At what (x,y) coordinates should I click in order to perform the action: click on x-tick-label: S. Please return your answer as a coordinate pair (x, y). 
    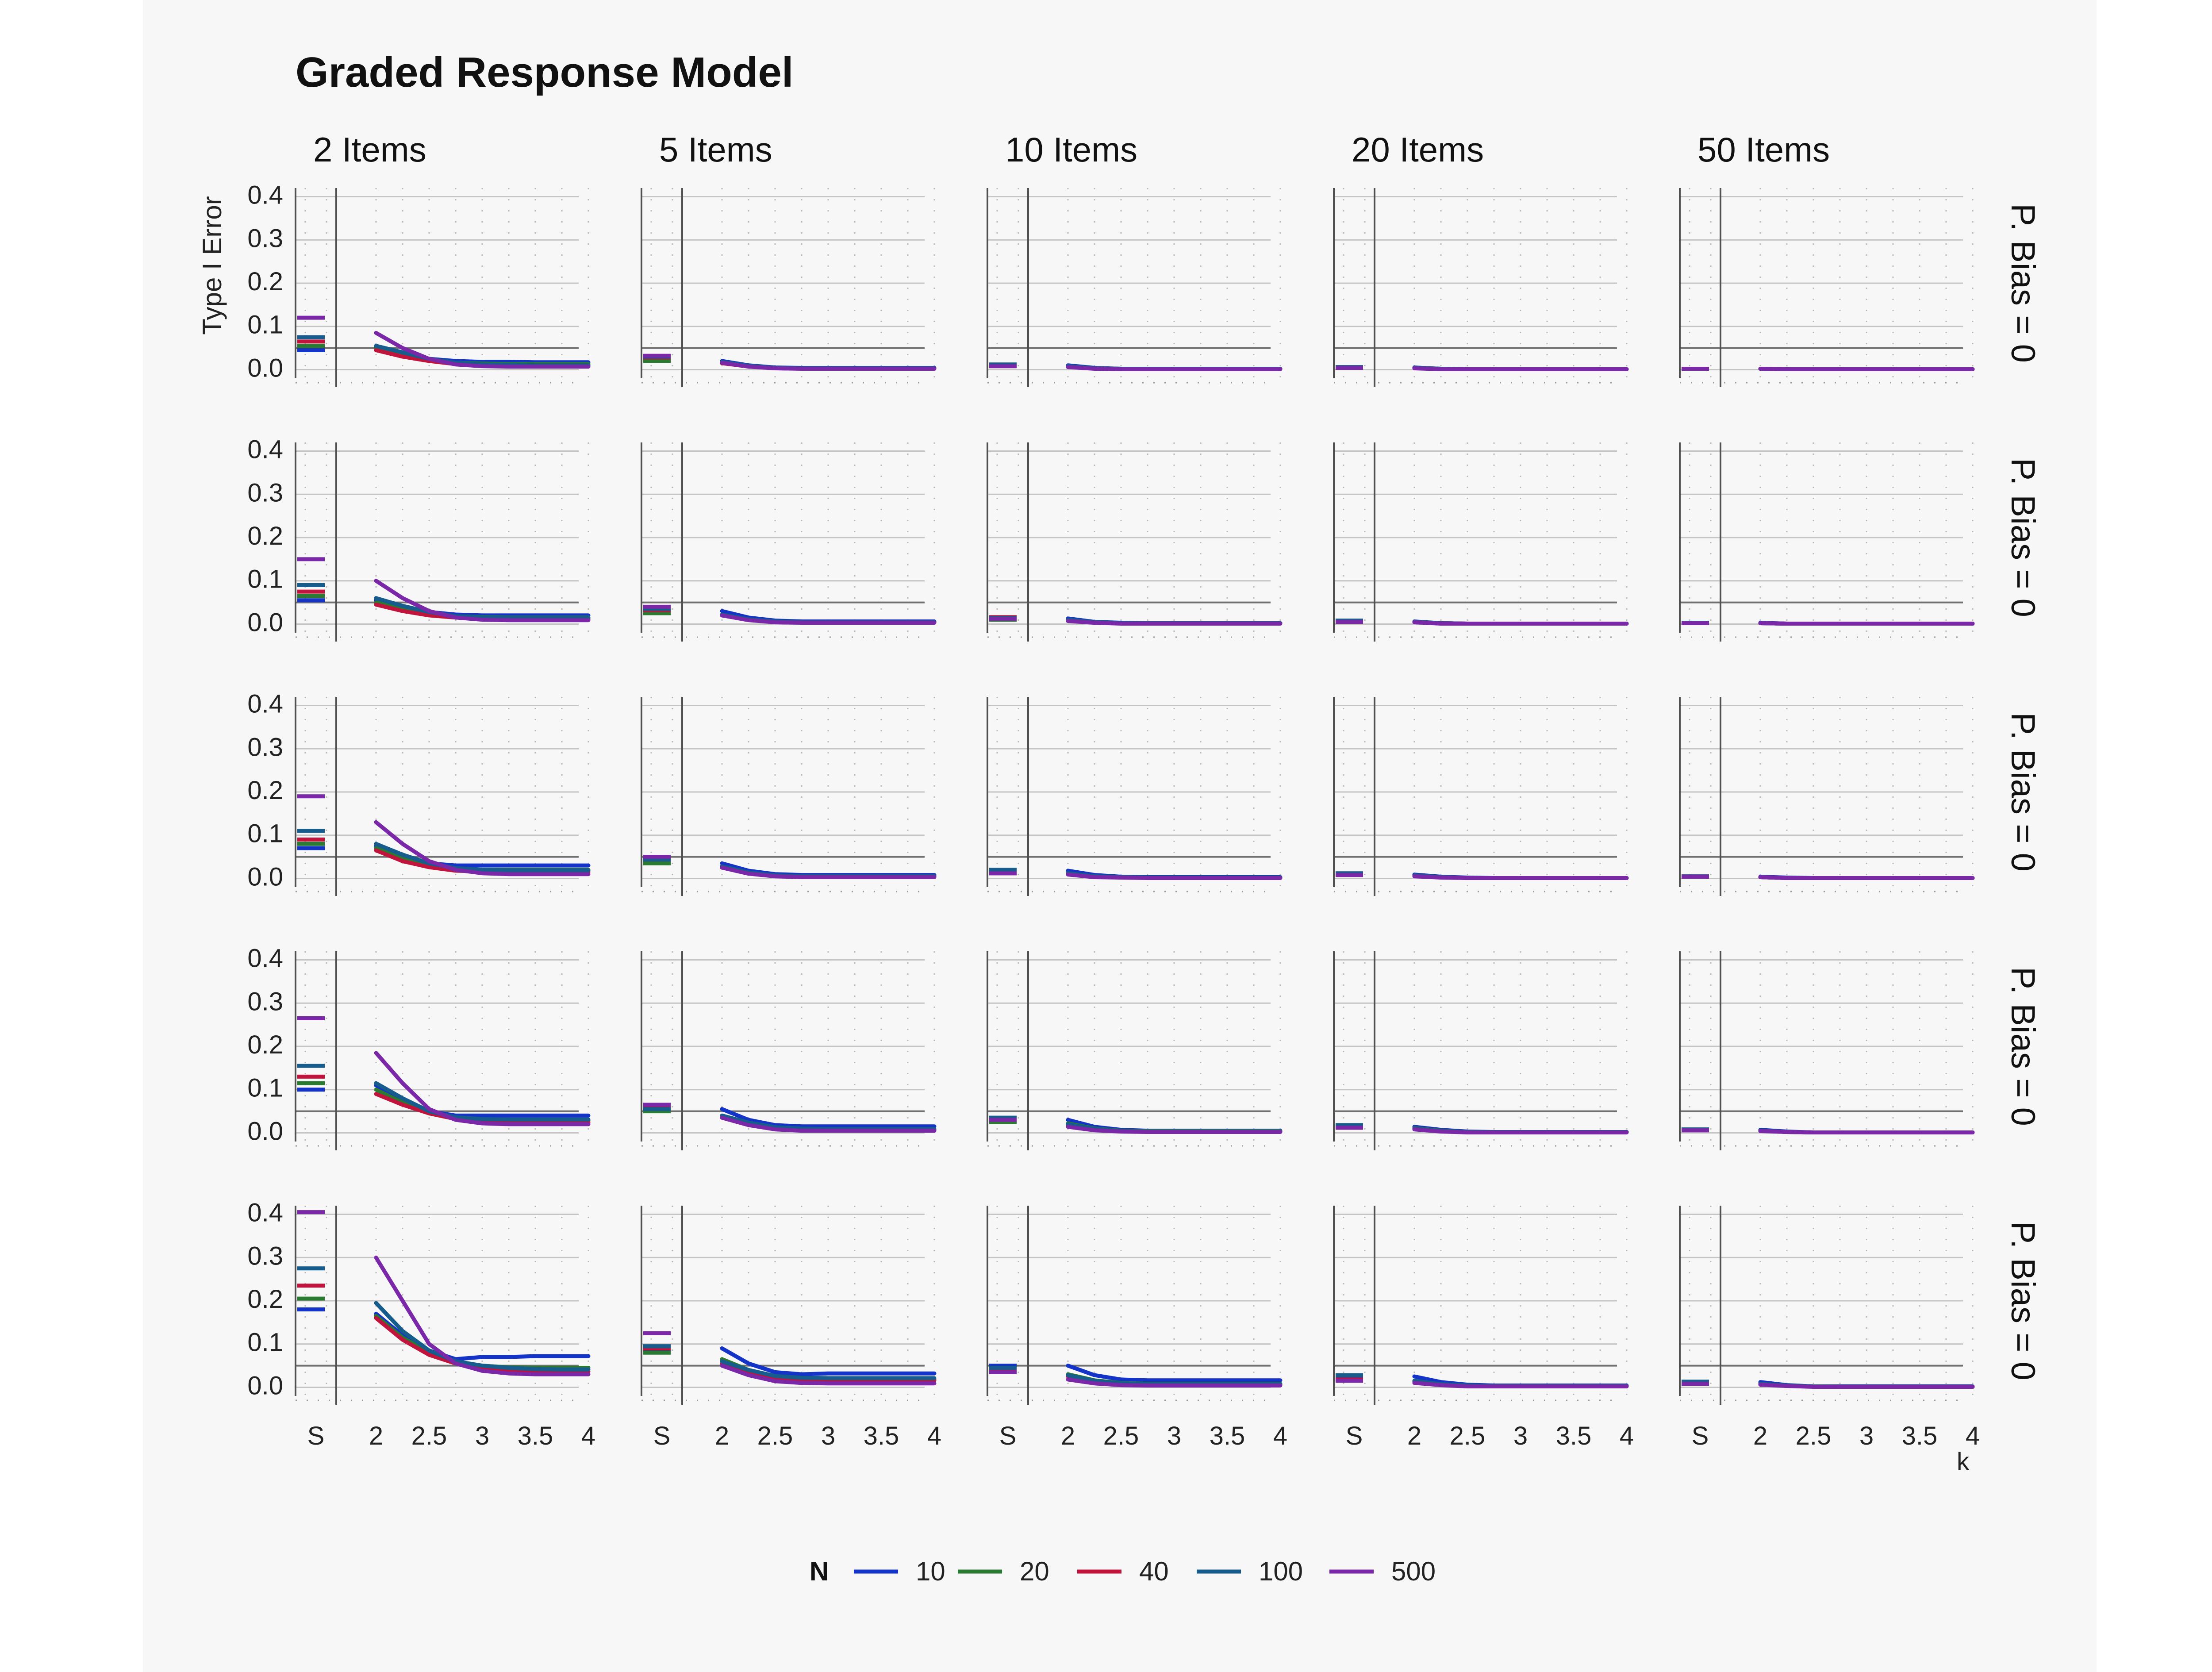
    Looking at the image, I should click on (316, 1436).